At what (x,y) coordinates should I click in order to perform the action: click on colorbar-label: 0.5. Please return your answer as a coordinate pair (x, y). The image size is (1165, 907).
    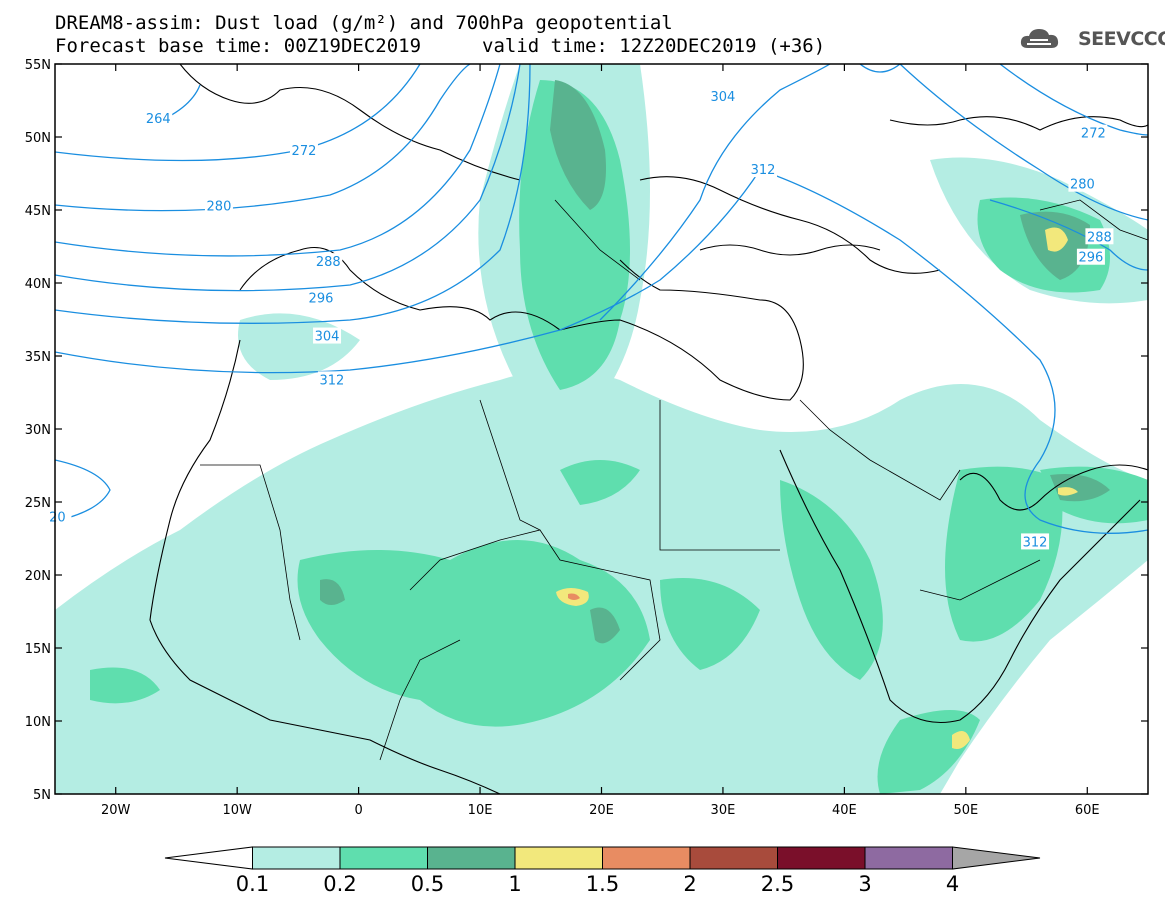
    Looking at the image, I should click on (427, 884).